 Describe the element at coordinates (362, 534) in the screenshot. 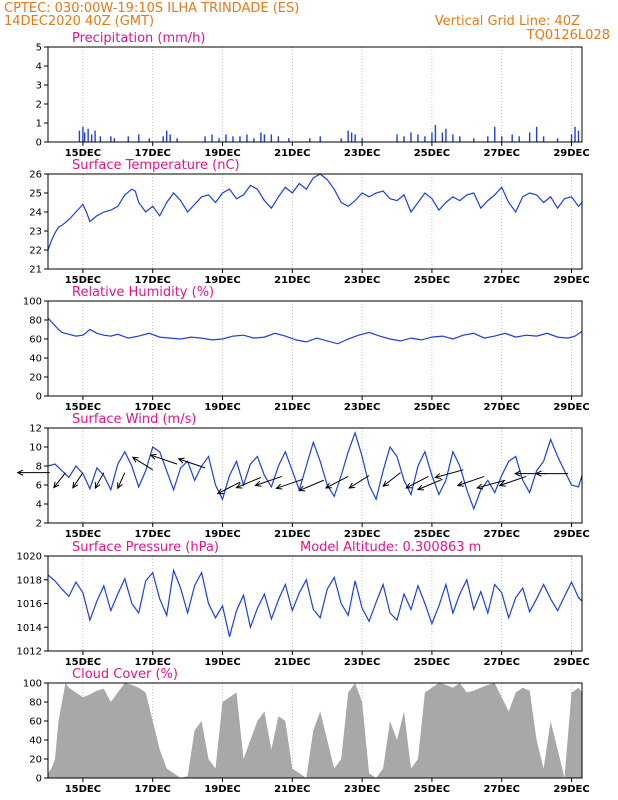

I see `wind-xtick-label: 23DEC` at that location.